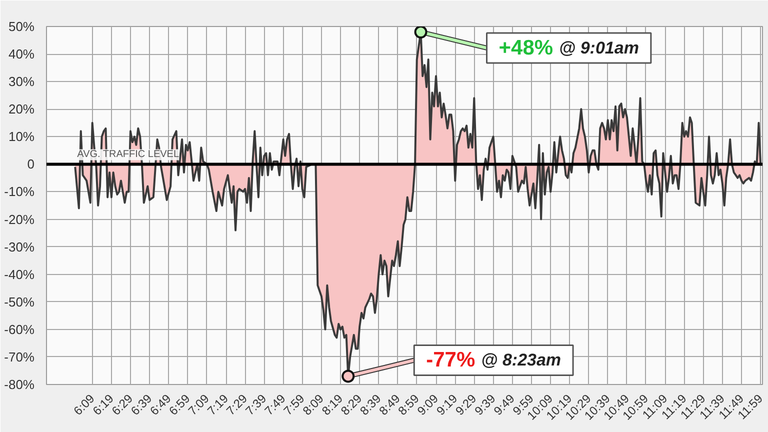 The image size is (768, 432). Describe the element at coordinates (21, 54) in the screenshot. I see `y-tick-label: 40%` at that location.